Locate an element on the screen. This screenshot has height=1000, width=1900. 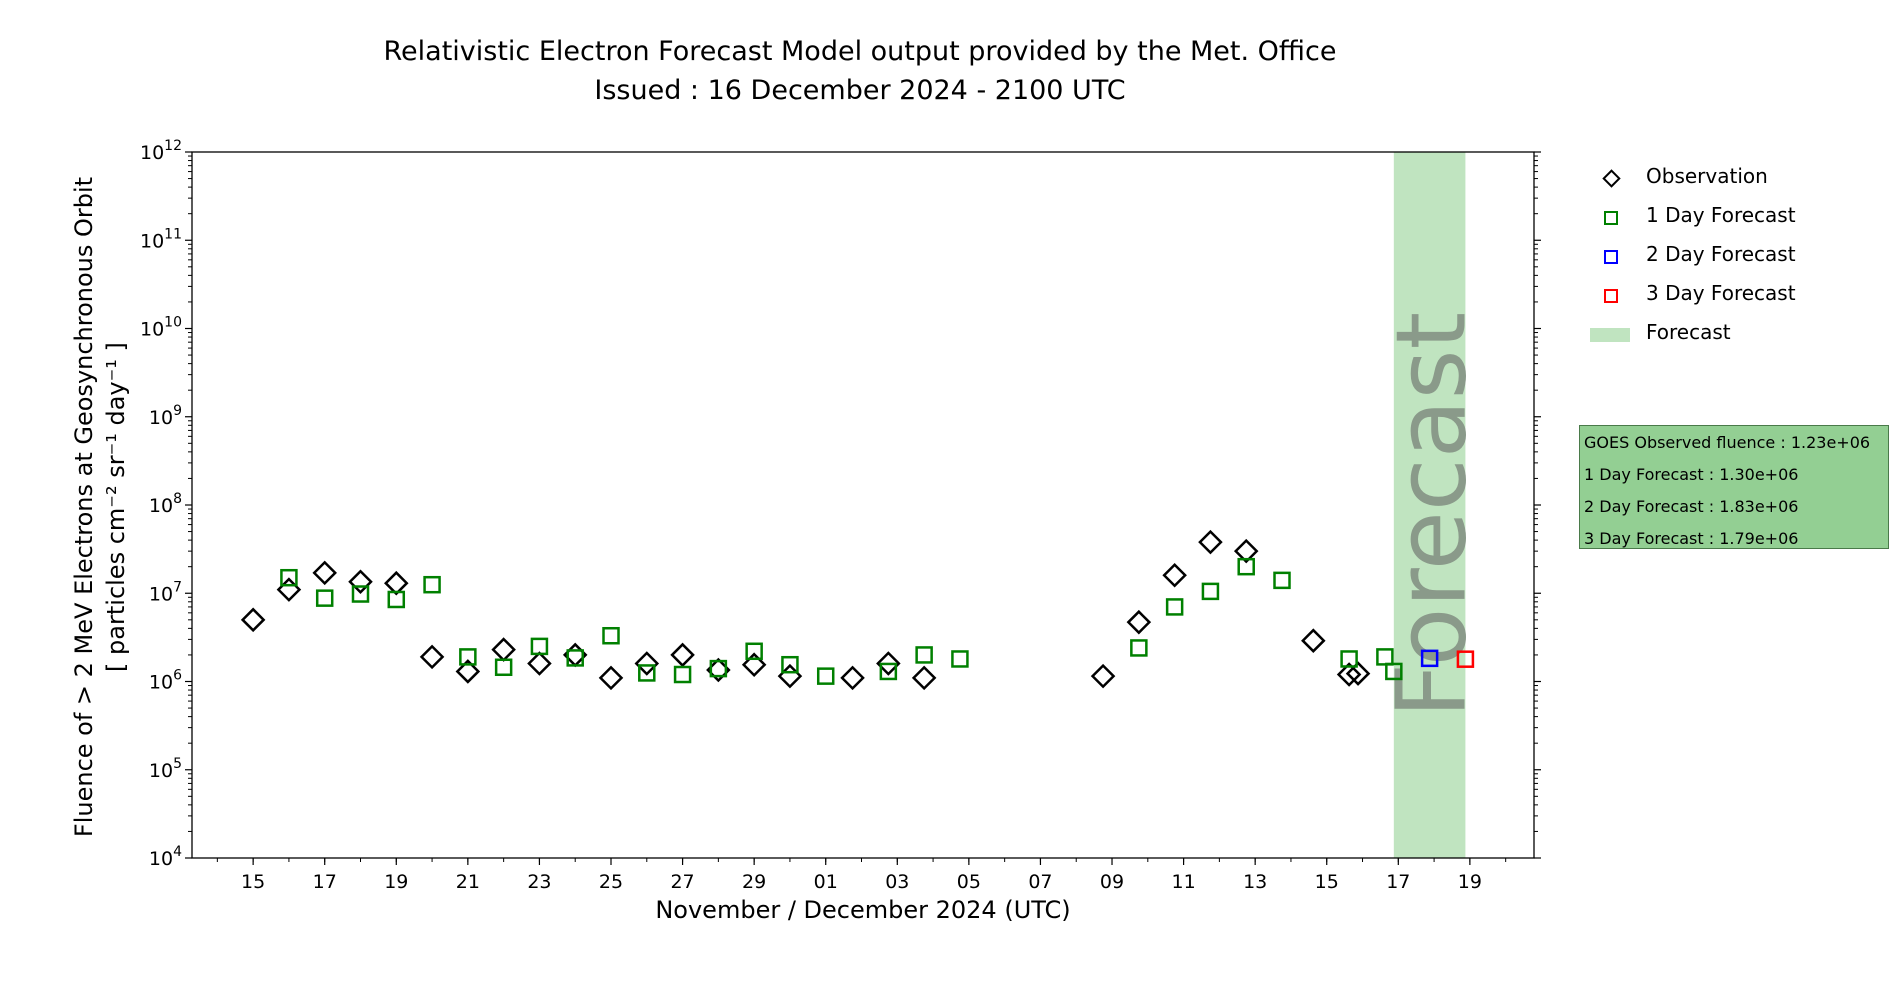
x-tick-label: 01 is located at coordinates (826, 882).